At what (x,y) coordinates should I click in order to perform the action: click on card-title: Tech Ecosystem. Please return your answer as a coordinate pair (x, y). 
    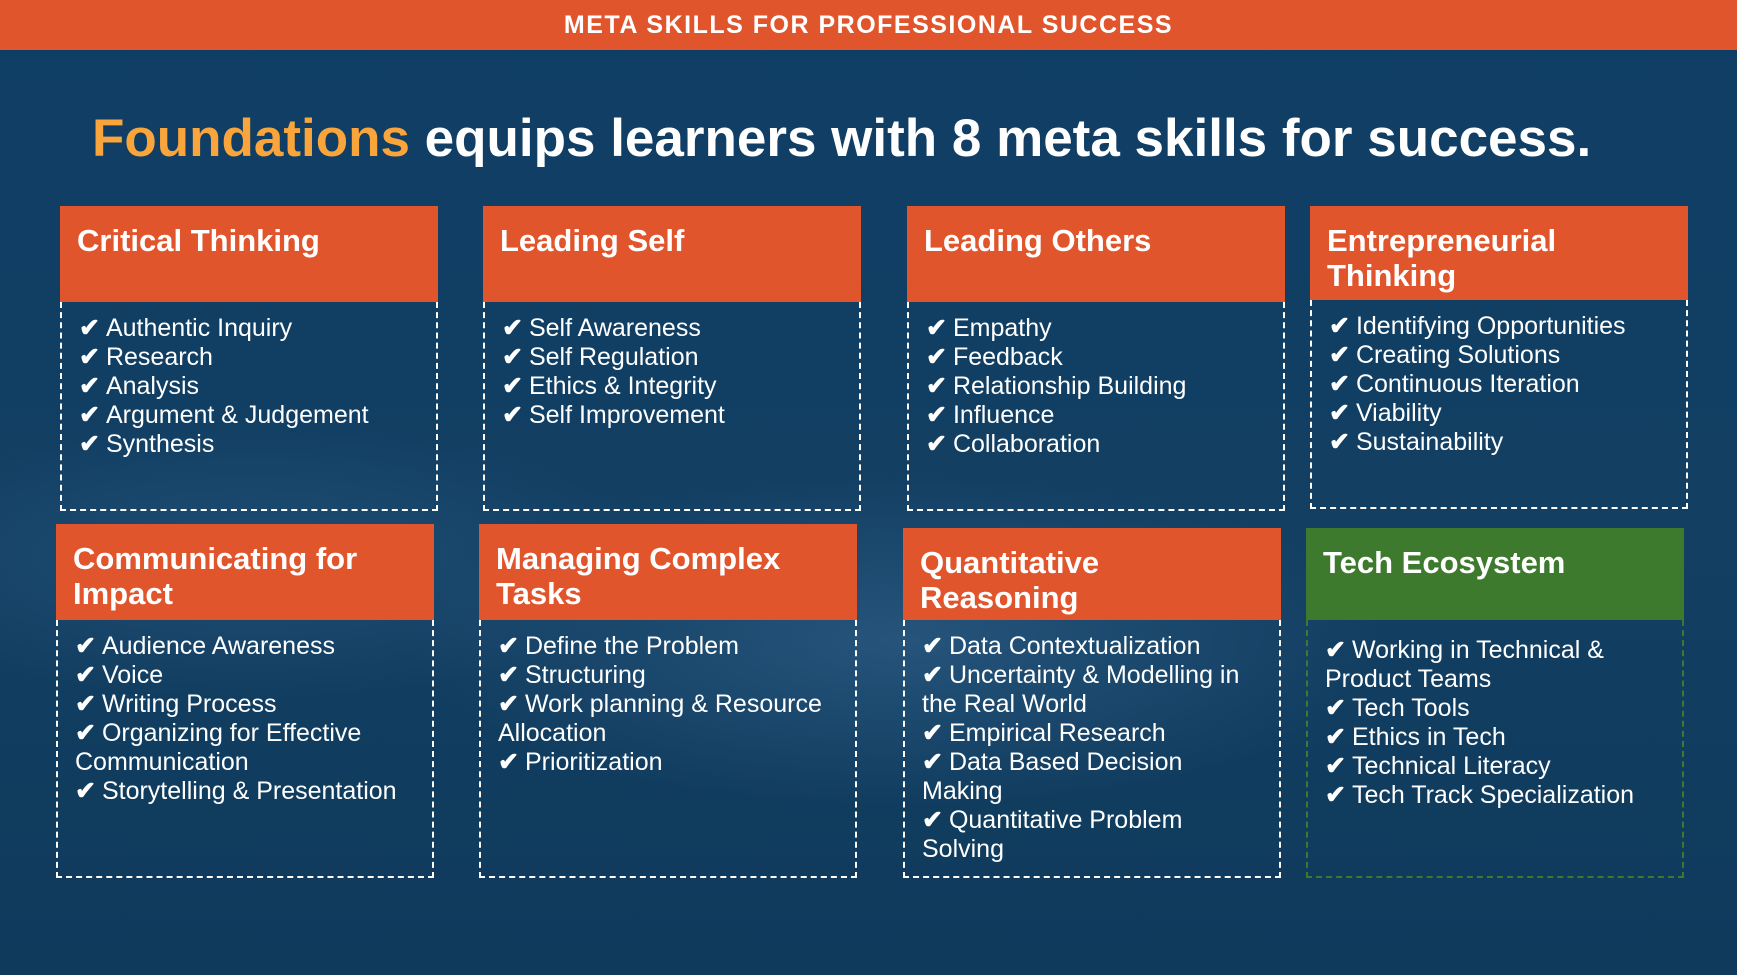
    Looking at the image, I should click on (1444, 562).